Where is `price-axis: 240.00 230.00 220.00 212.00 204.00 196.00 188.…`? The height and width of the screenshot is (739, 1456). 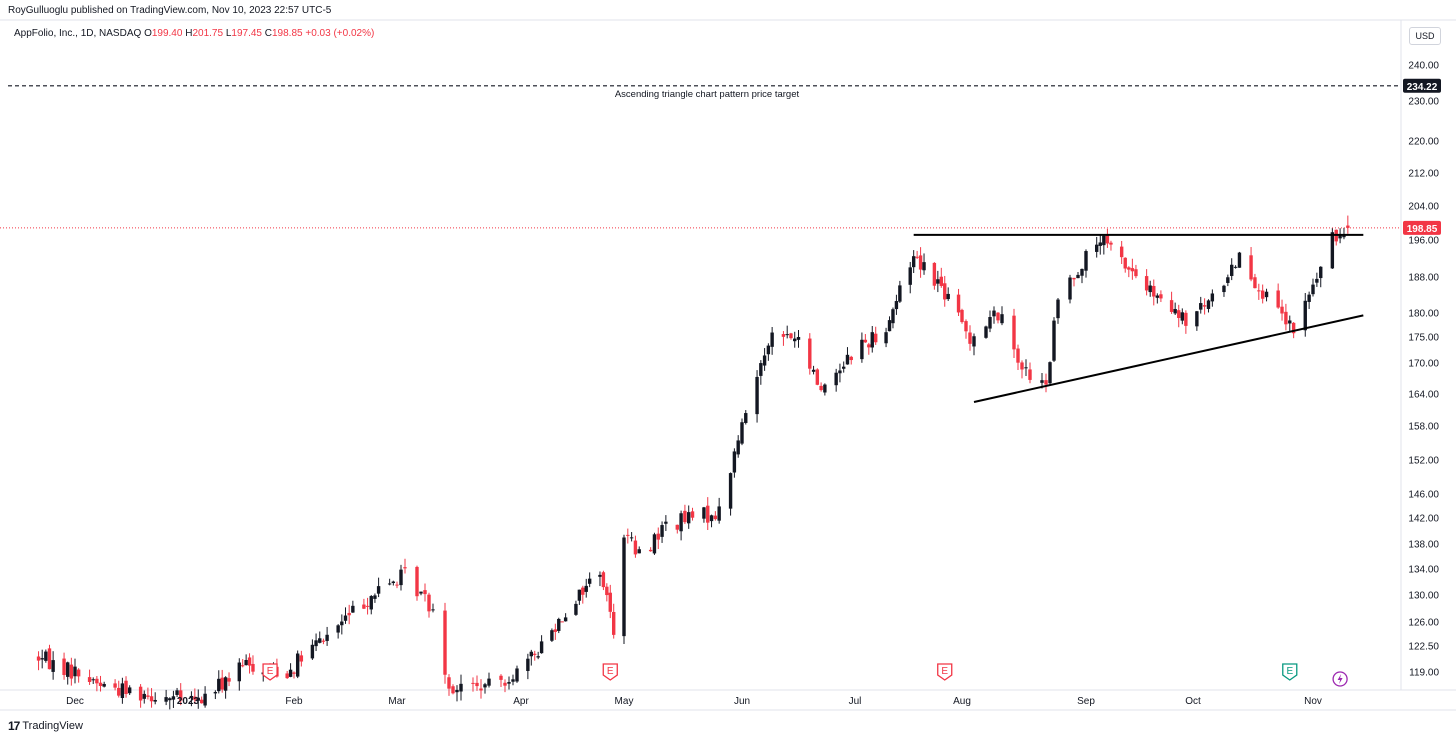
price-axis: 240.00 230.00 220.00 212.00 204.00 196.00 188.… is located at coordinates (1422, 370).